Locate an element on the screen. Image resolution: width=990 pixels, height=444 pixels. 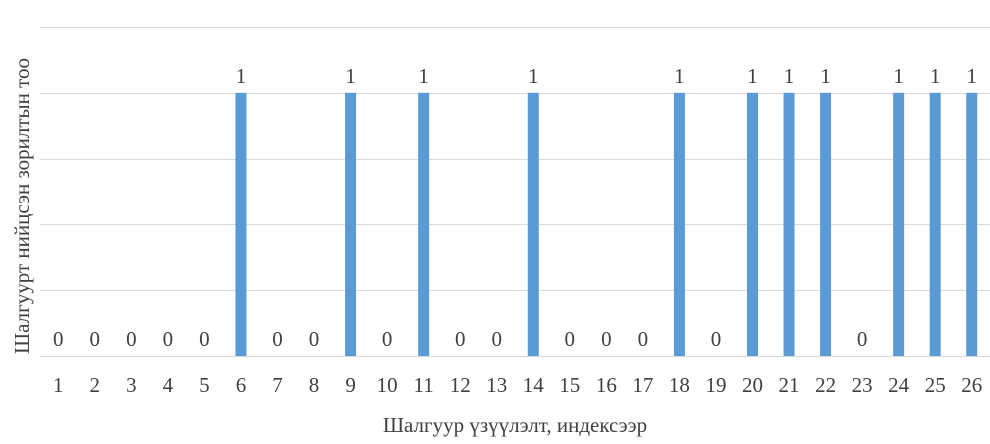
data-label-17: 0 is located at coordinates (643, 339).